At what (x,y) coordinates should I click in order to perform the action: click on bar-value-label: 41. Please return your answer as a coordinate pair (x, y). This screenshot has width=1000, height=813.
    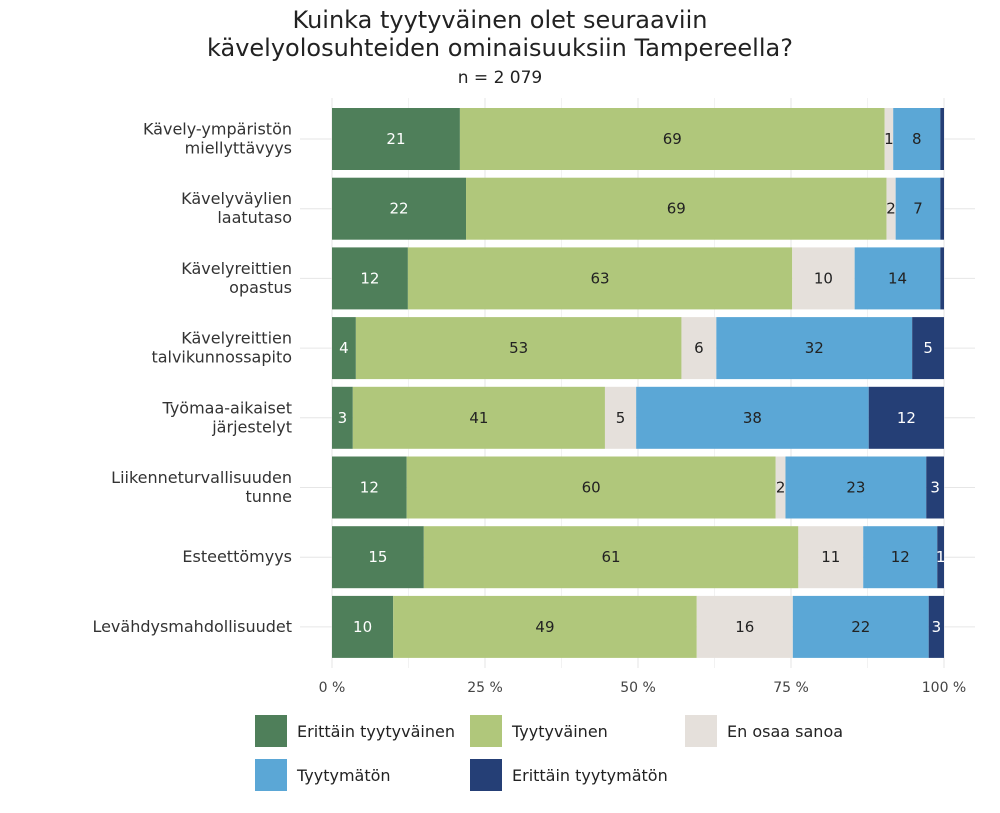
    Looking at the image, I should click on (478, 418).